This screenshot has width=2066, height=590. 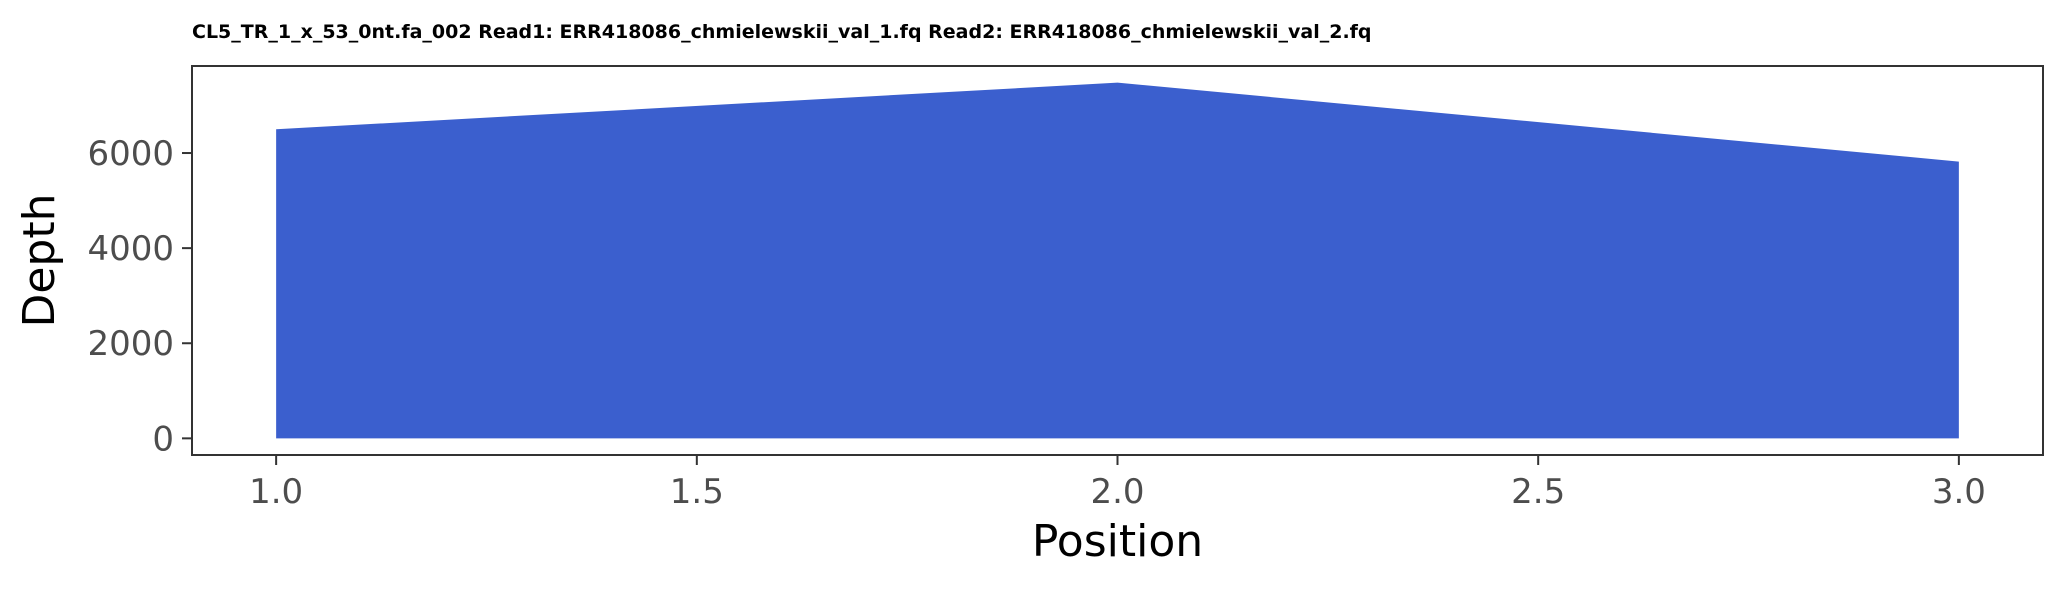 What do you see at coordinates (1117, 541) in the screenshot?
I see `x-axis-title: Position` at bounding box center [1117, 541].